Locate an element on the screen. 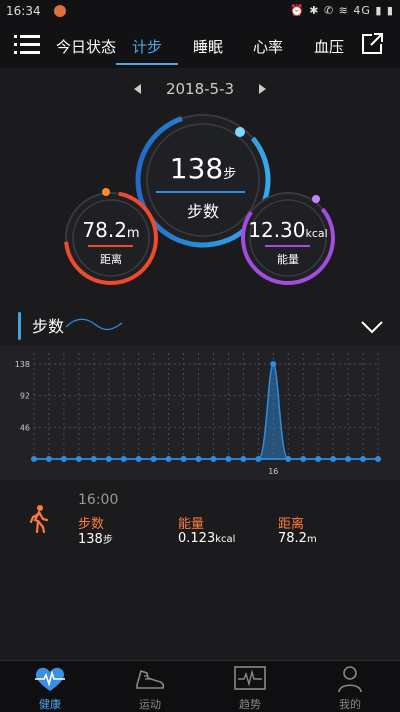  status-time: 16:34 is located at coordinates (23, 11).